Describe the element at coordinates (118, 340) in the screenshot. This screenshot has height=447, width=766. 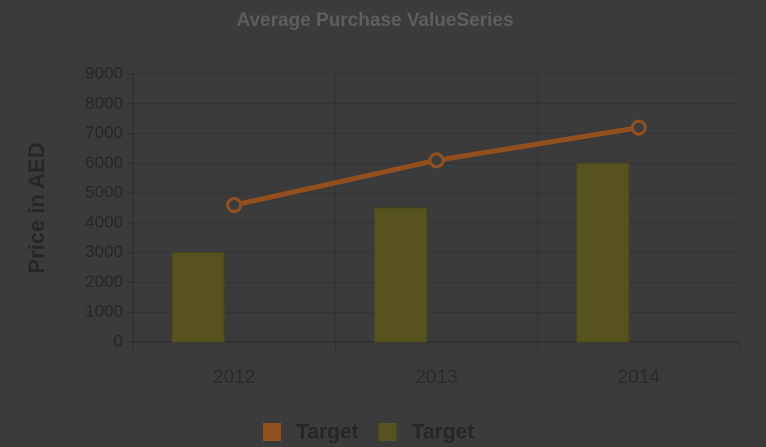
I see `y-tick-label: 0` at that location.